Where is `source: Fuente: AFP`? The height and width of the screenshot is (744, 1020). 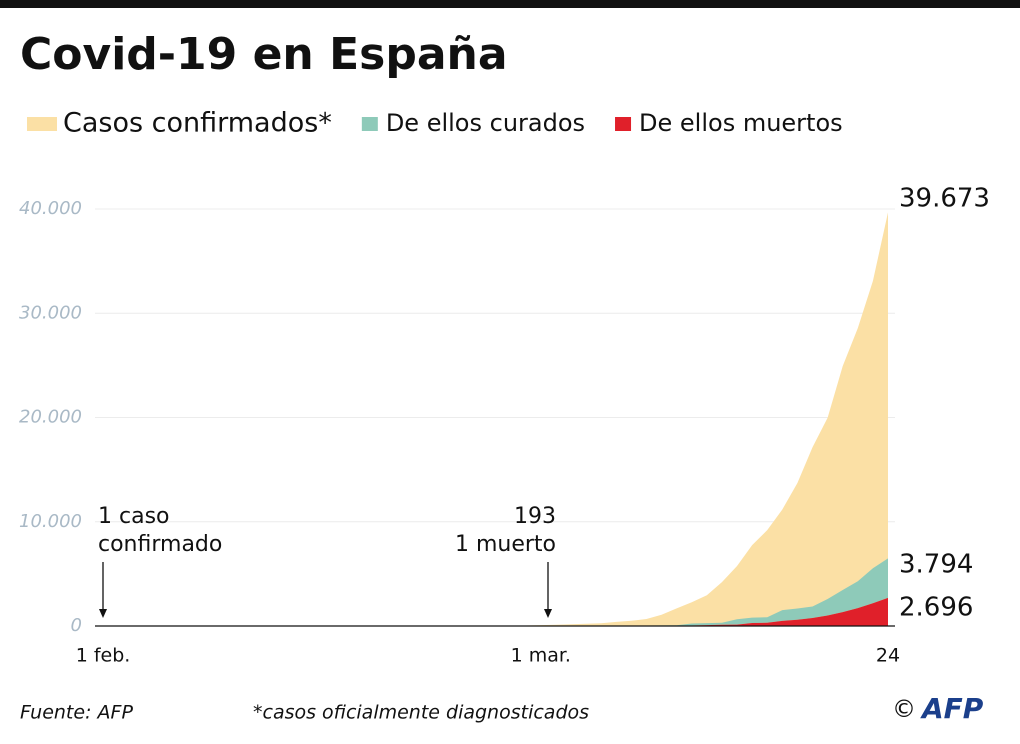
source: Fuente: AFP is located at coordinates (76, 713).